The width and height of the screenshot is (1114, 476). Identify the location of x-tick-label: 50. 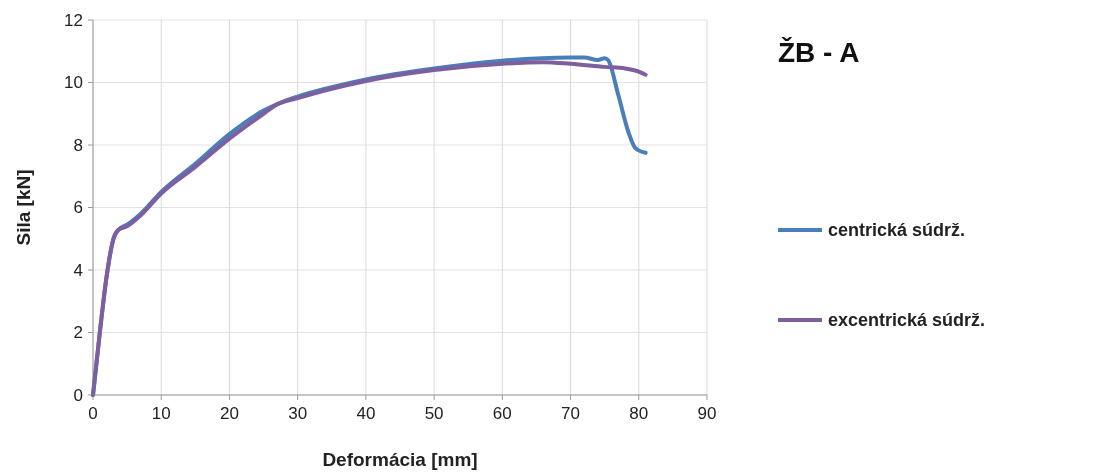
(434, 413).